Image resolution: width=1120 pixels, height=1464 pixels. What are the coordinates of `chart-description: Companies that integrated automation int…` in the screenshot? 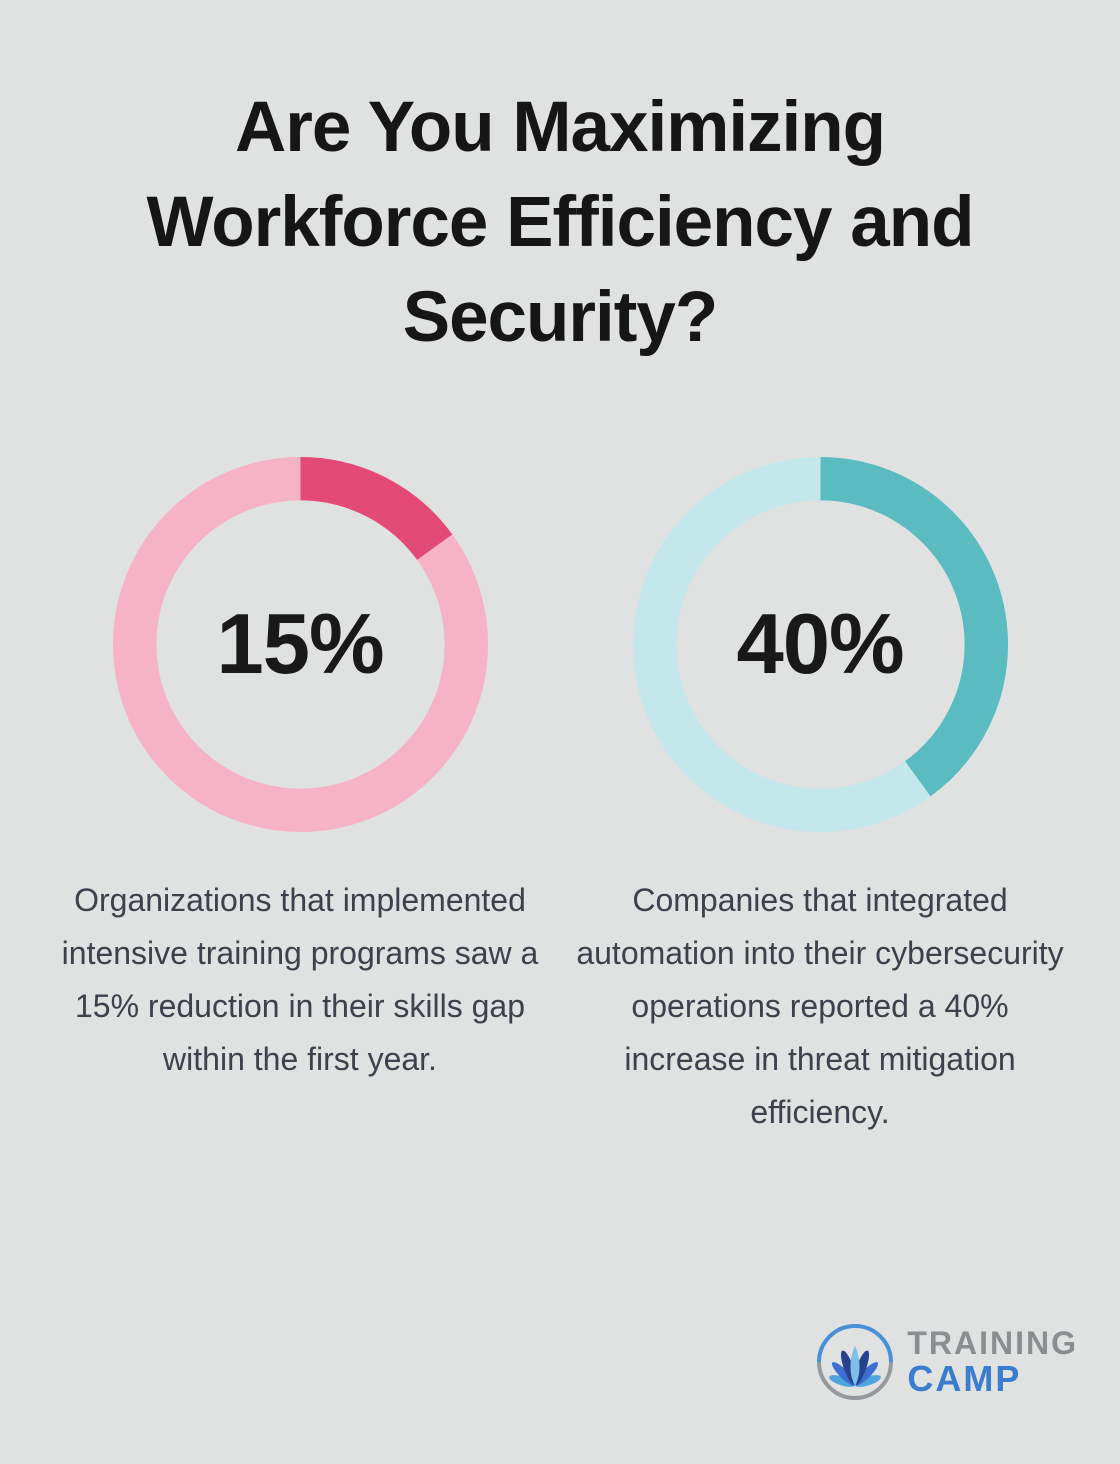 It's located at (820, 1006).